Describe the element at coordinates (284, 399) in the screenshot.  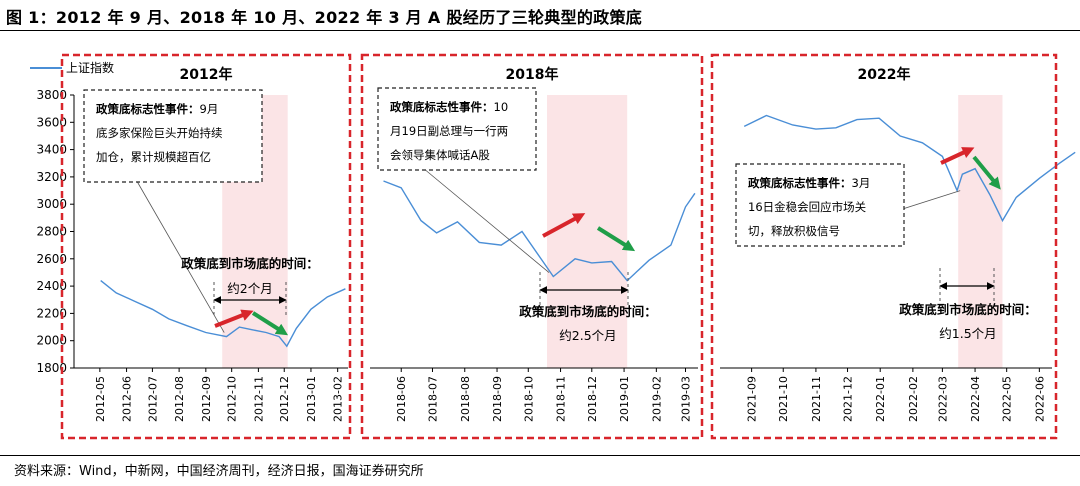
I see `x-tick-label: 2012-12` at that location.